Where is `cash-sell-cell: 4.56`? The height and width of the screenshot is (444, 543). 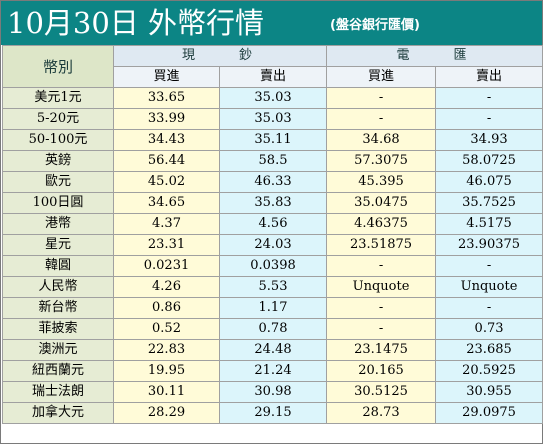 cash-sell-cell: 4.56 is located at coordinates (273, 224).